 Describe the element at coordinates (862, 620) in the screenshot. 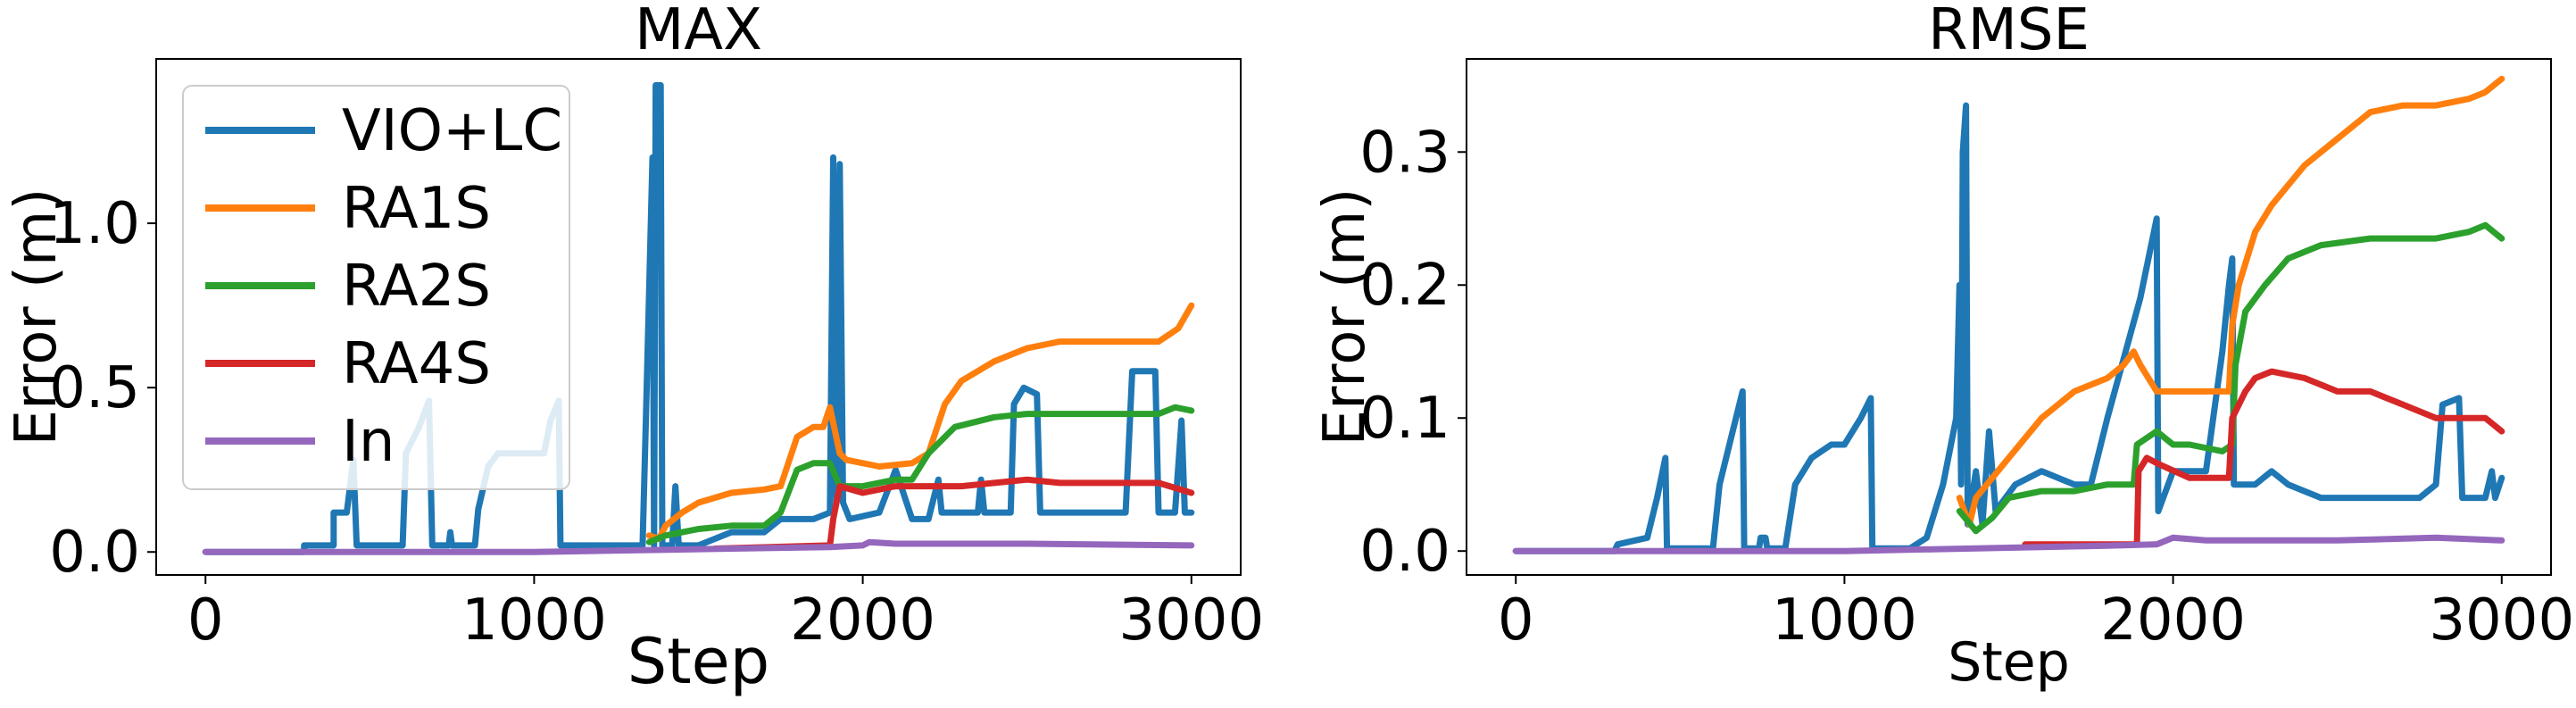

I see `max-x-tick-label: 2000` at that location.